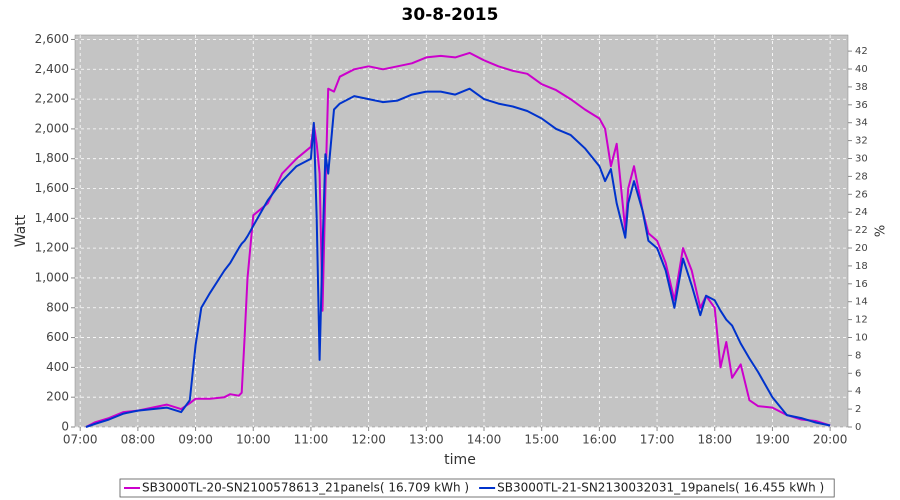  I want to click on y2-tick-label: 40, so click(861, 69).